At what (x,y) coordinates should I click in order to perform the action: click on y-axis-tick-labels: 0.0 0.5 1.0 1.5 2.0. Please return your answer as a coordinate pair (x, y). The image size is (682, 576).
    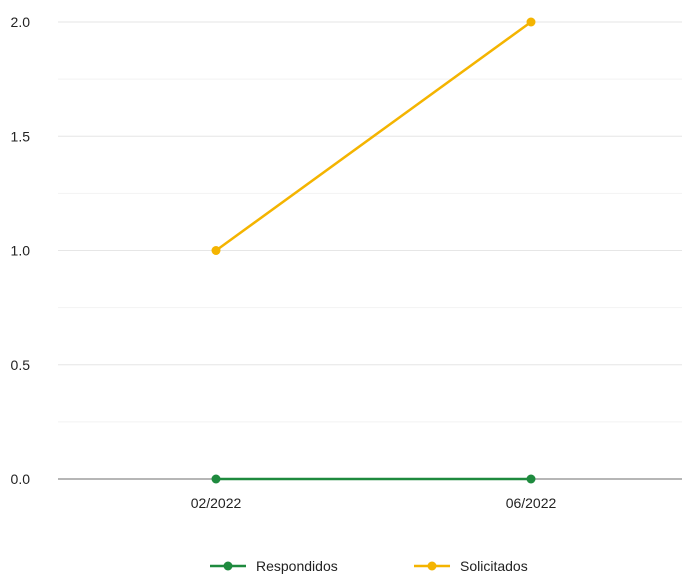
    Looking at the image, I should click on (21, 250).